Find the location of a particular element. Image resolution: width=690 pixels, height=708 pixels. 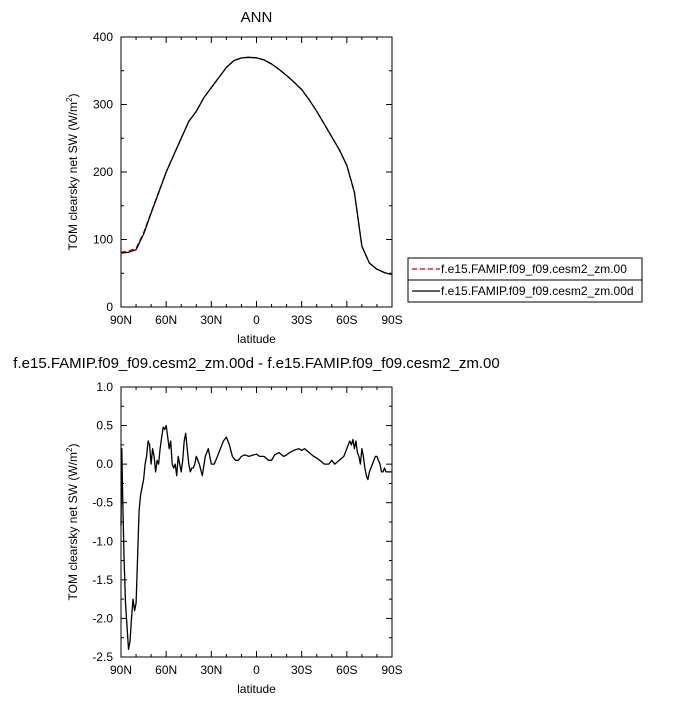

y-tick-label: 400 is located at coordinates (103, 37).